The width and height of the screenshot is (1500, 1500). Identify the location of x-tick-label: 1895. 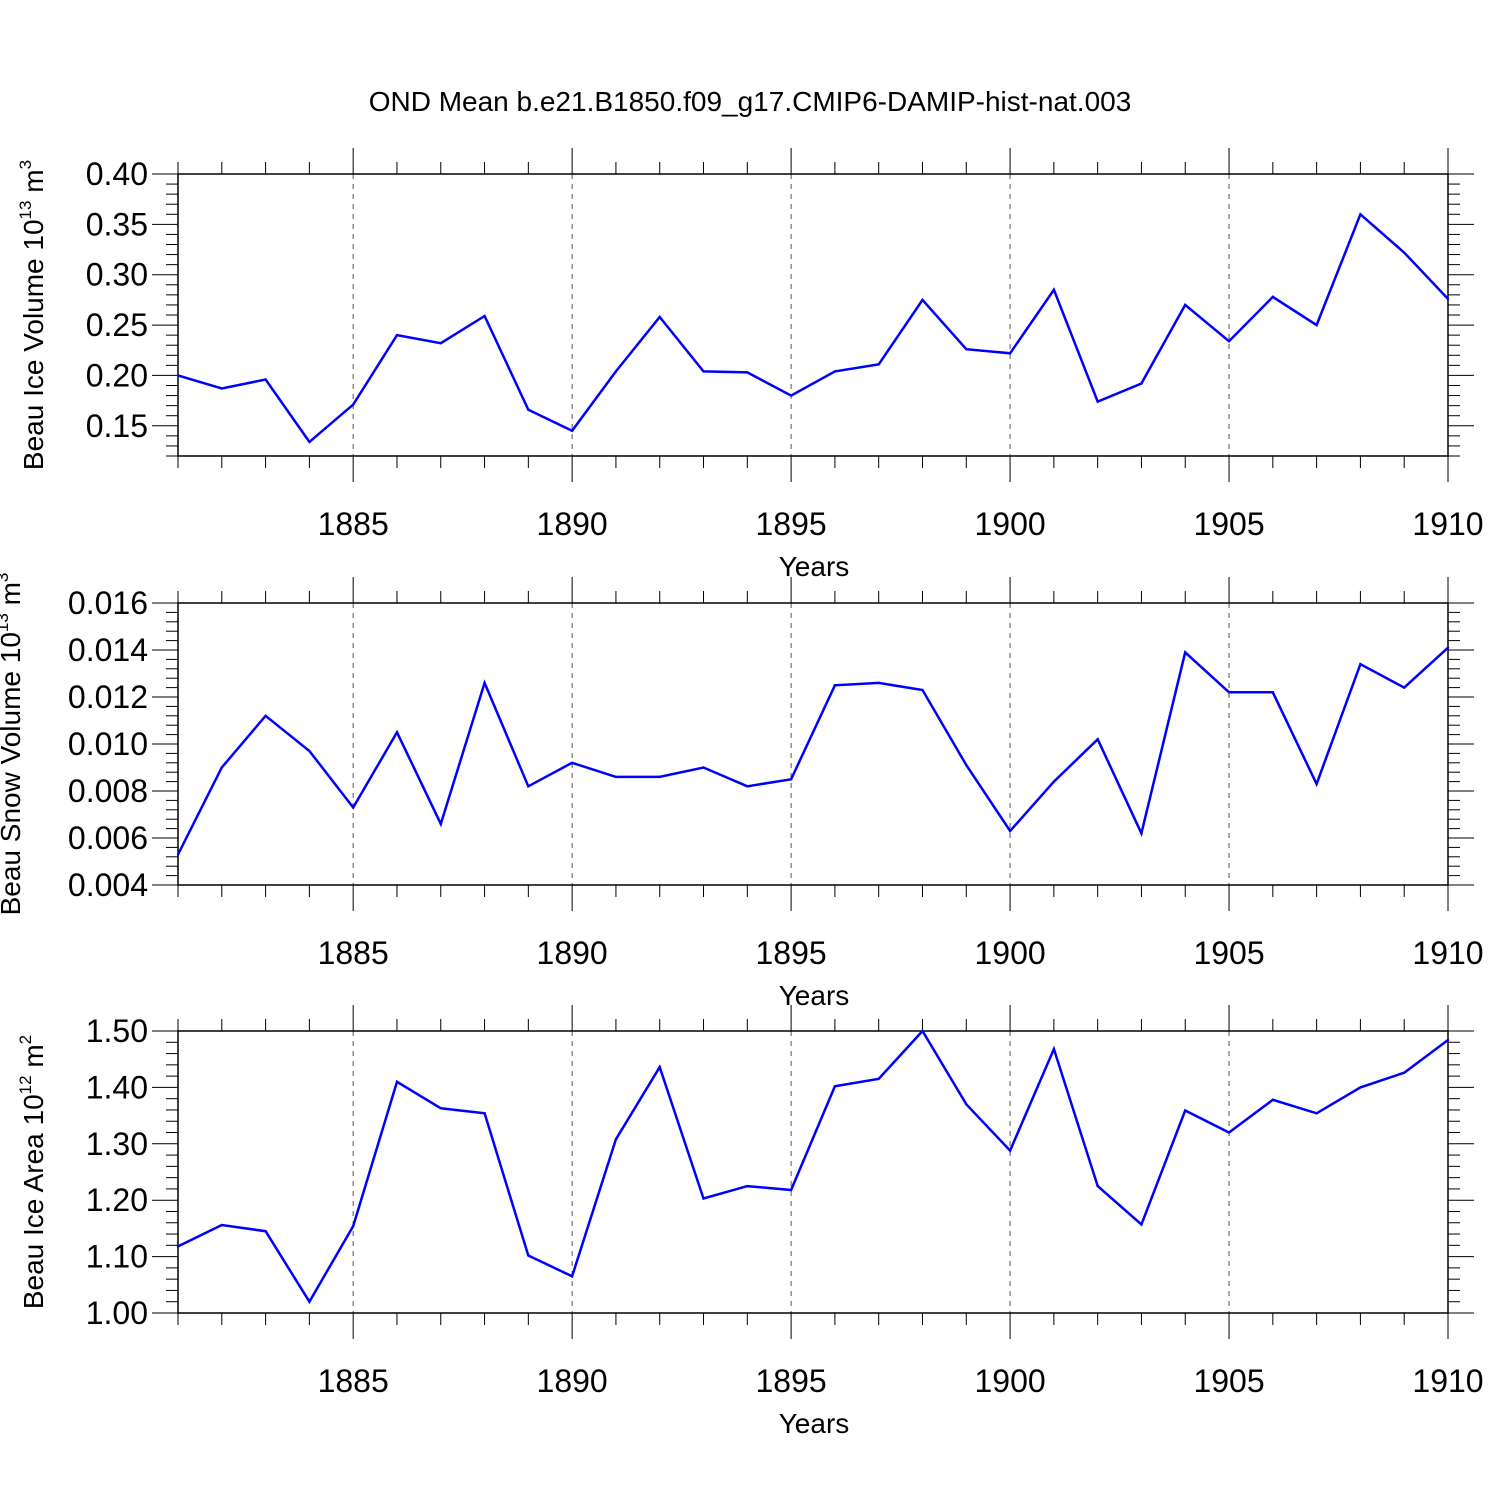
(791, 1381).